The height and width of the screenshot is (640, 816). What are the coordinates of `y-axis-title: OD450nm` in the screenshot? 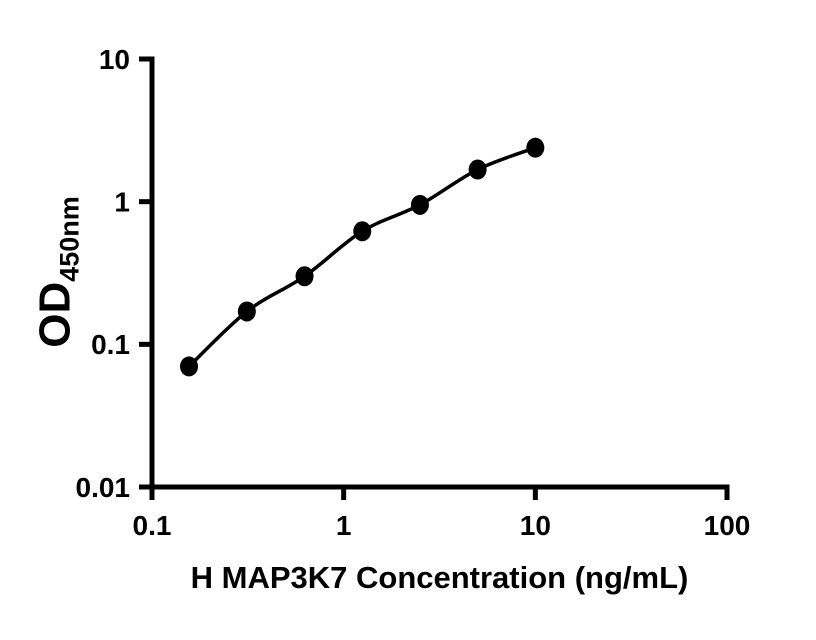 It's located at (58, 272).